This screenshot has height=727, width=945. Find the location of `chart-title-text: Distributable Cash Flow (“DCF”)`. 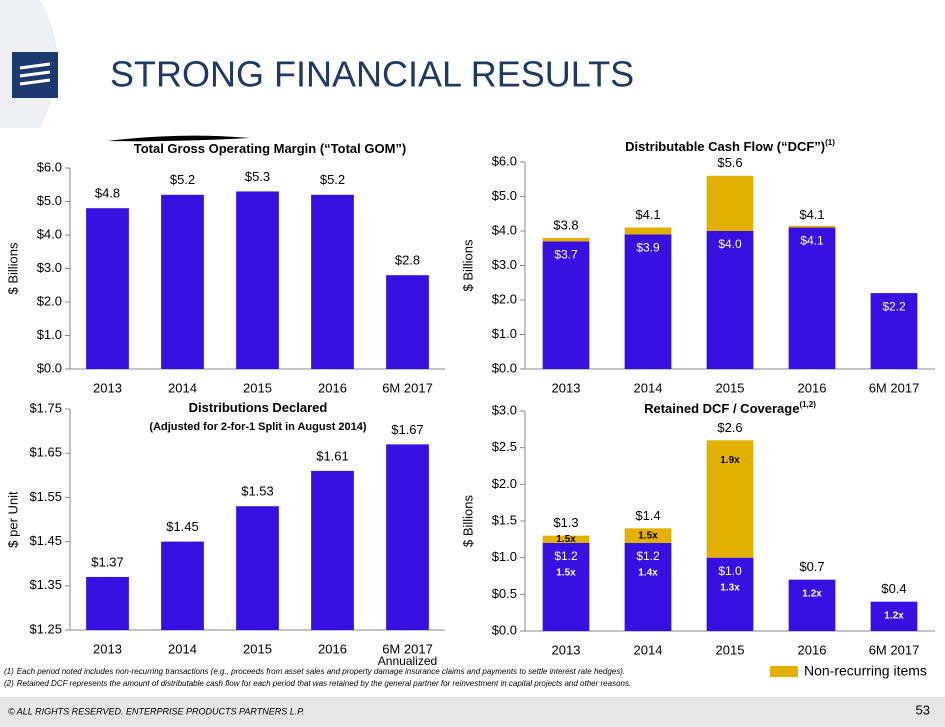

chart-title-text: Distributable Cash Flow (“DCF”) is located at coordinates (725, 146).